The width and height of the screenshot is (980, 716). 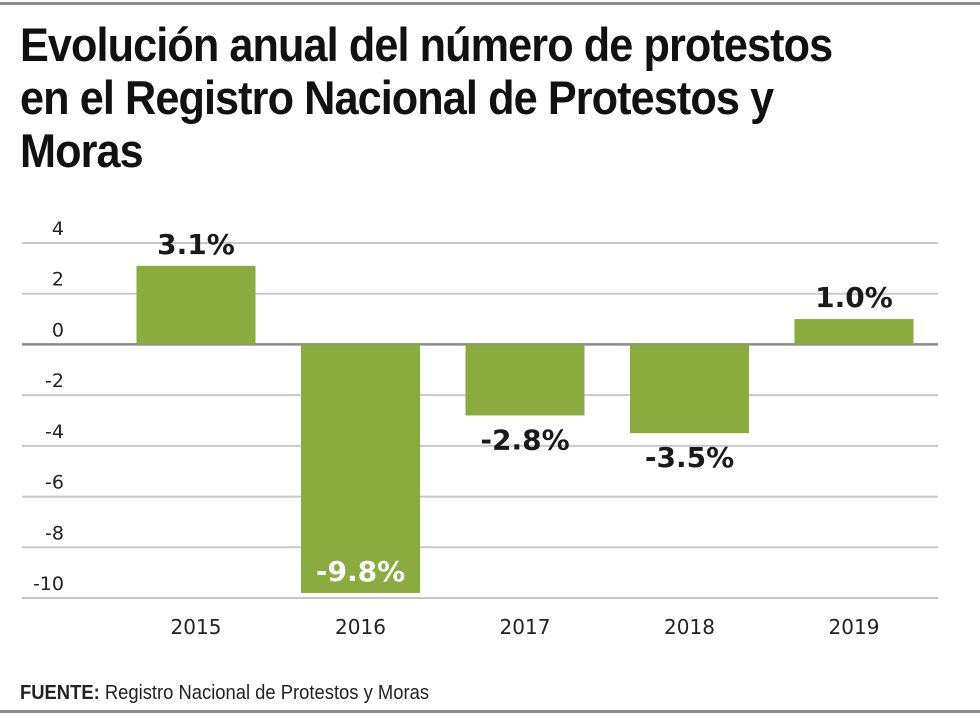 I want to click on x-tick-label: 2016, so click(x=360, y=627).